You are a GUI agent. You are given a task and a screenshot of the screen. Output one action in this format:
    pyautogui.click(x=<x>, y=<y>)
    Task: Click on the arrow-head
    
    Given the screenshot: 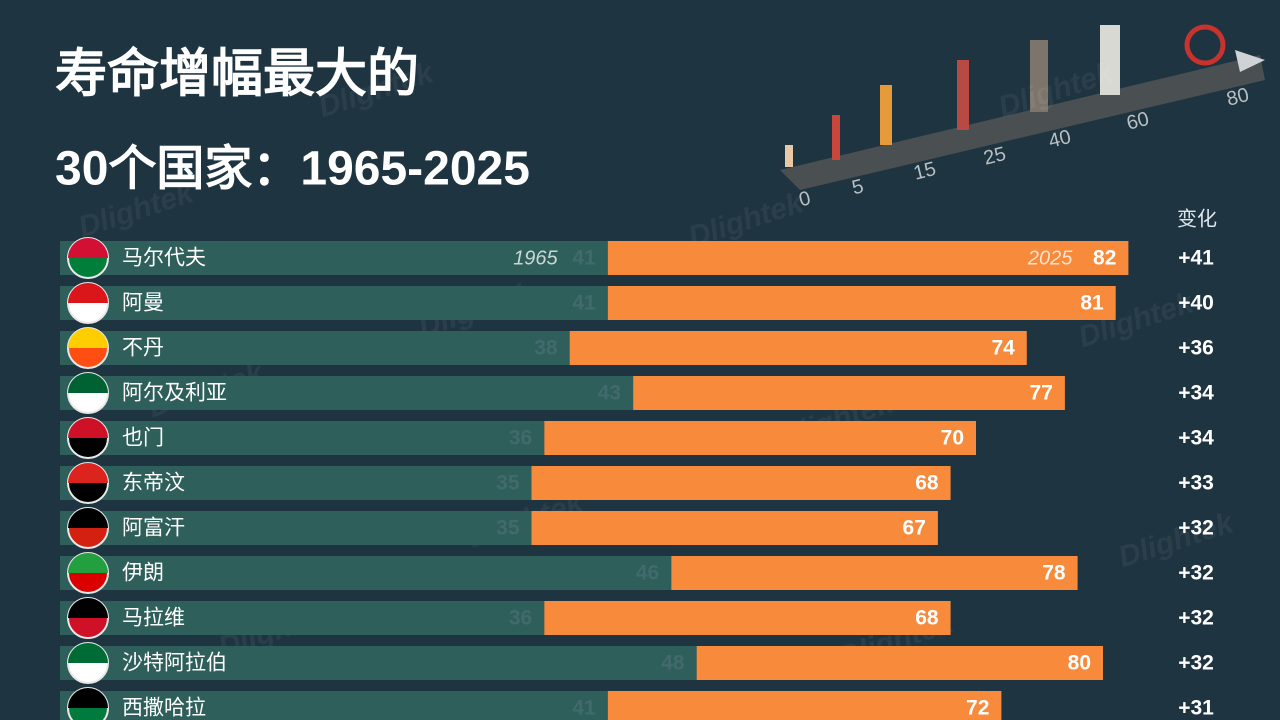 What is the action you would take?
    pyautogui.click(x=1250, y=61)
    